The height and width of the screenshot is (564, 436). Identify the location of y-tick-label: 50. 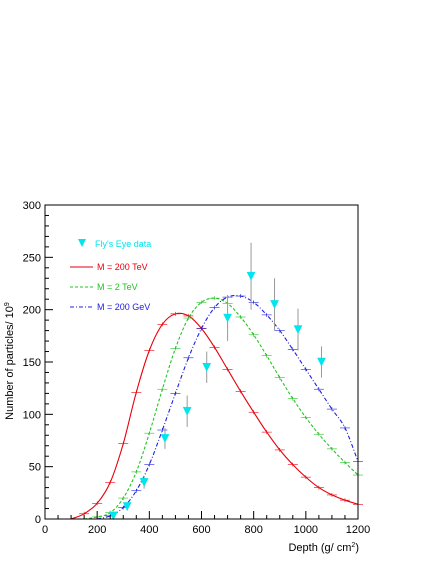
(35, 468).